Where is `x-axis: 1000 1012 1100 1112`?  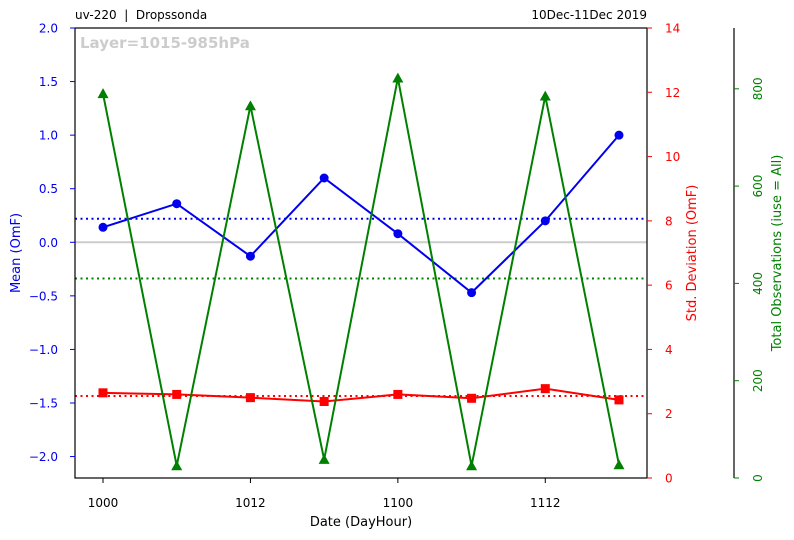
x-axis: 1000 1012 1100 1112 is located at coordinates (324, 494).